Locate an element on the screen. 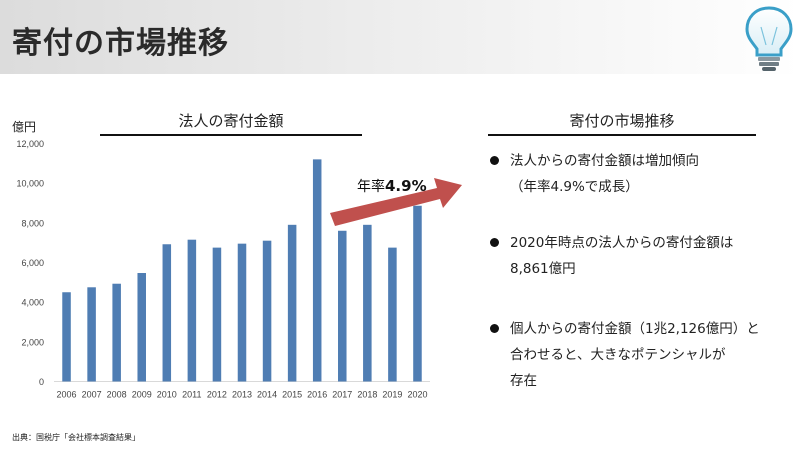  x-tick-label: 2015 is located at coordinates (292, 395).